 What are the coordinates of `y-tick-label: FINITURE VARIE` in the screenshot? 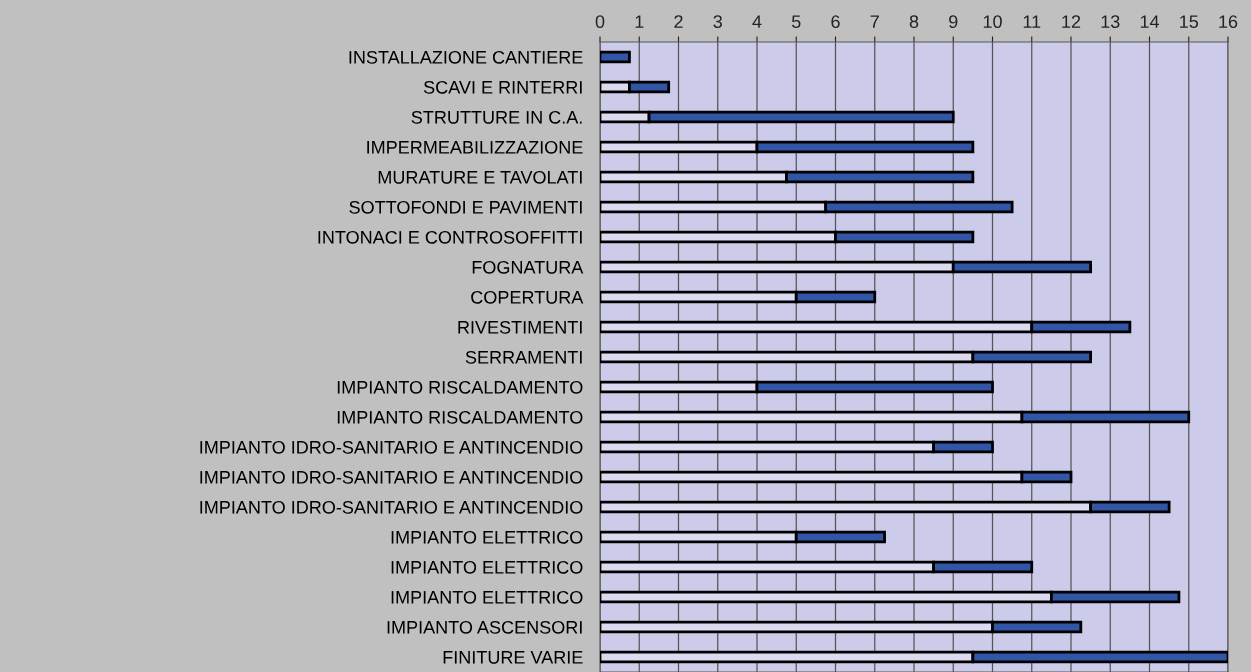 It's located at (513, 657).